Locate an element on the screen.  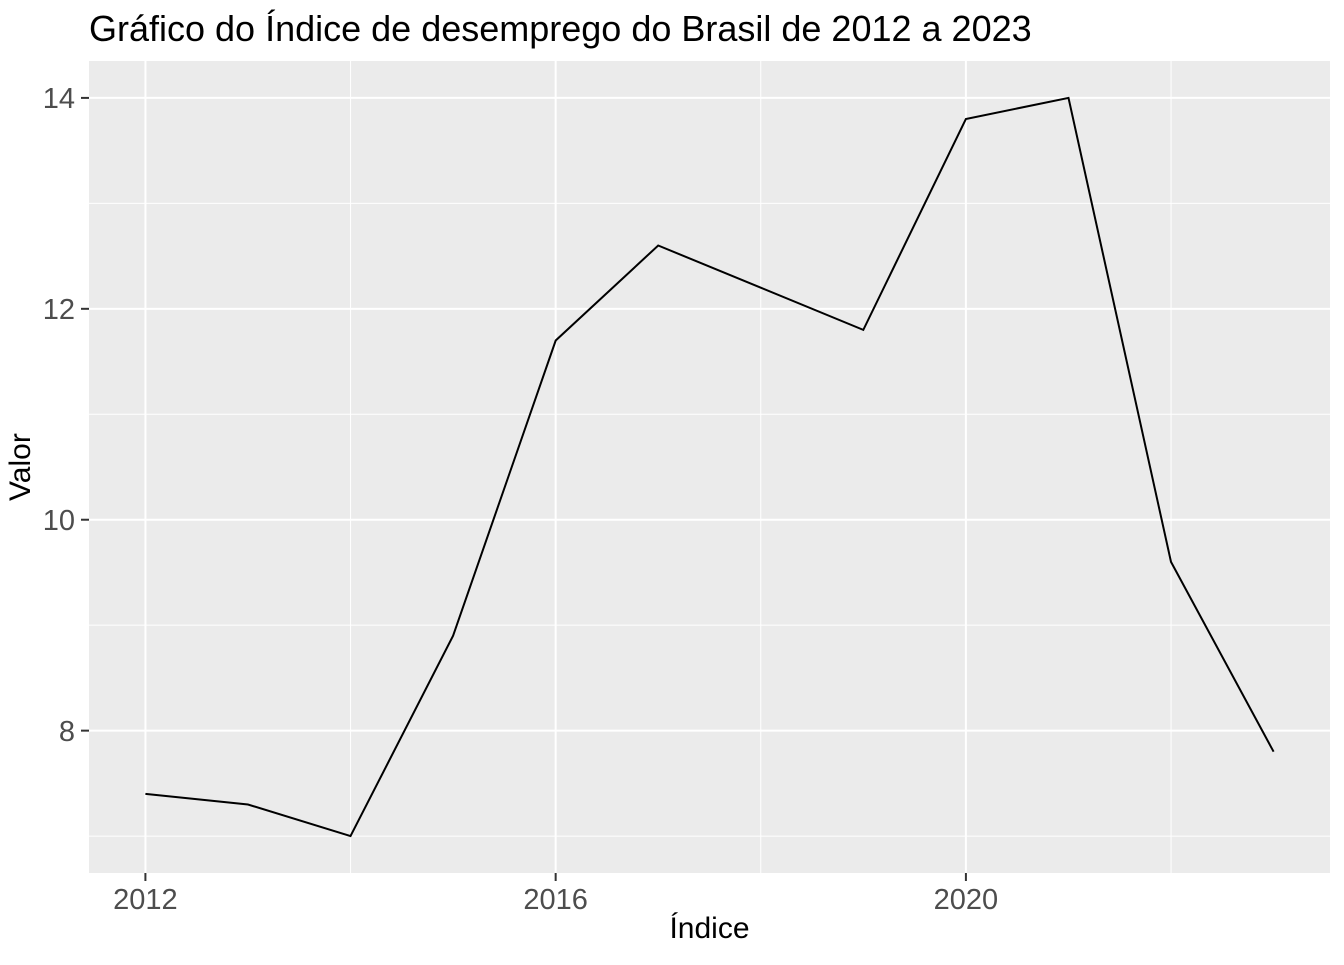
y-tick-label: 14 is located at coordinates (59, 99).